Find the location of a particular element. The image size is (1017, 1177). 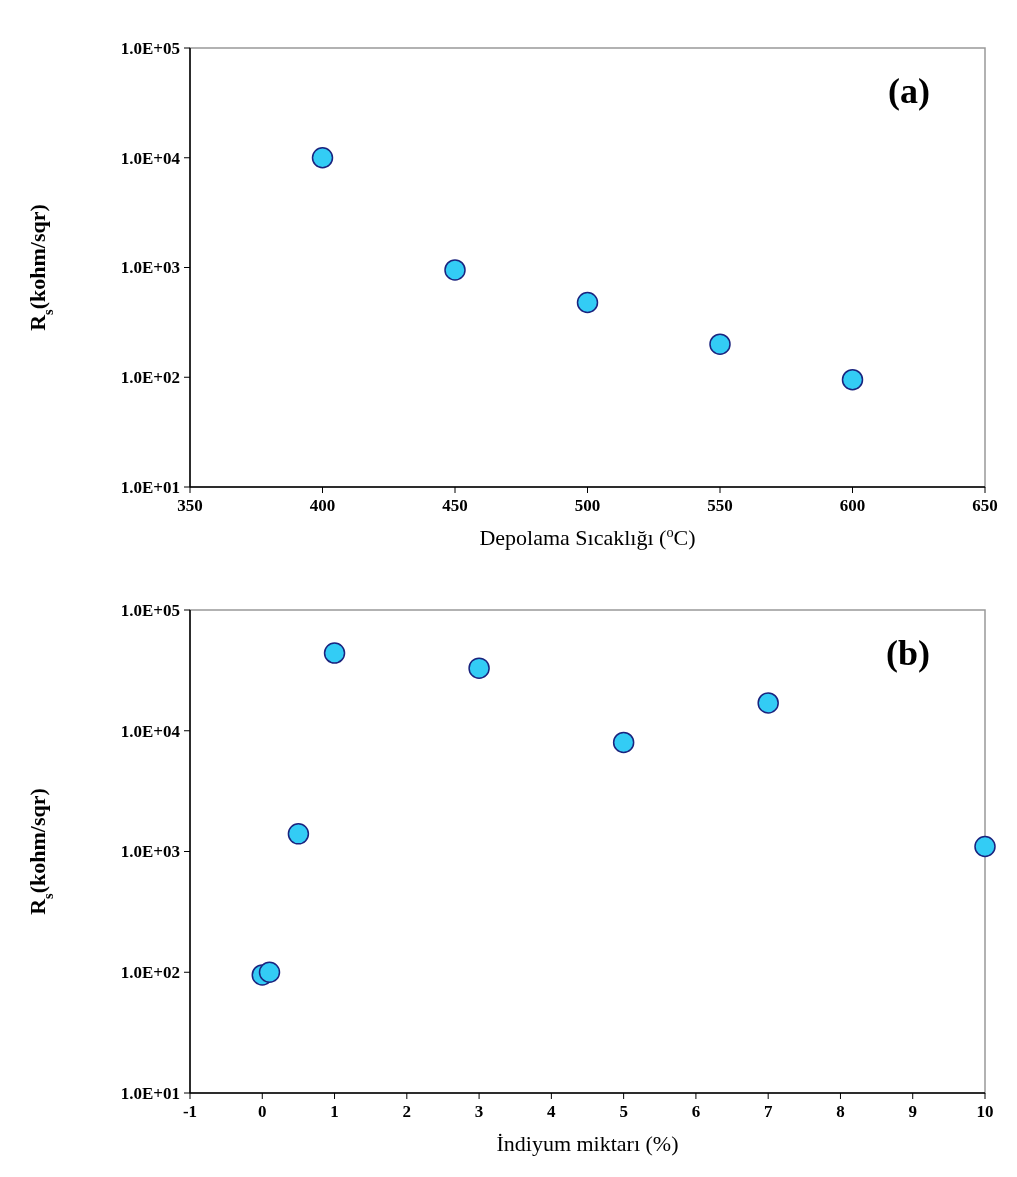

x-tick-label: 6 is located at coordinates (696, 1111).